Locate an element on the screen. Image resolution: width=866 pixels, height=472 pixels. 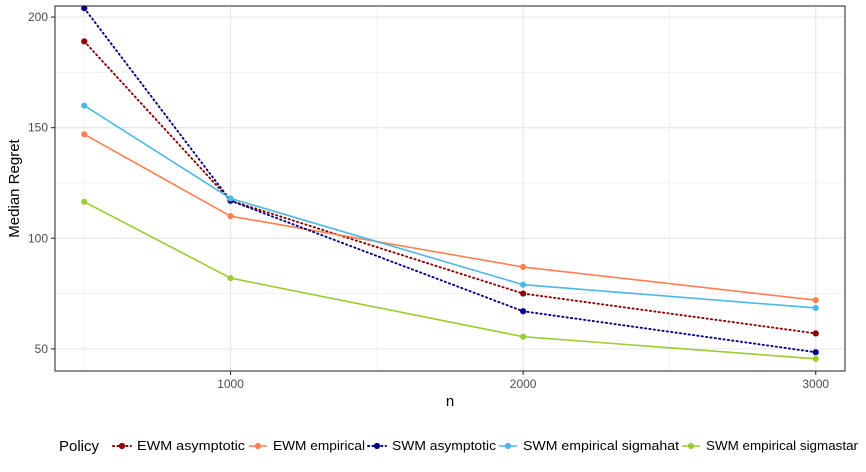
x-tick-label: 2000 is located at coordinates (523, 384).